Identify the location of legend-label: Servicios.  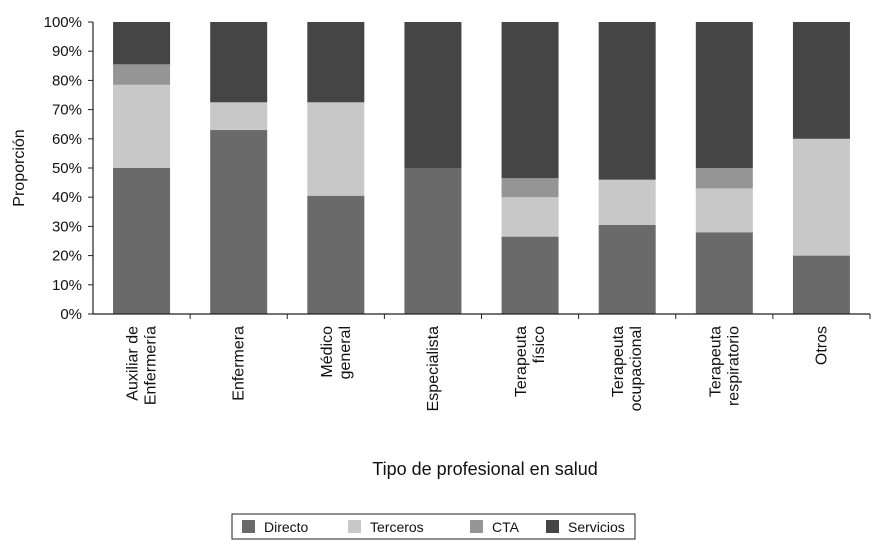
(596, 527).